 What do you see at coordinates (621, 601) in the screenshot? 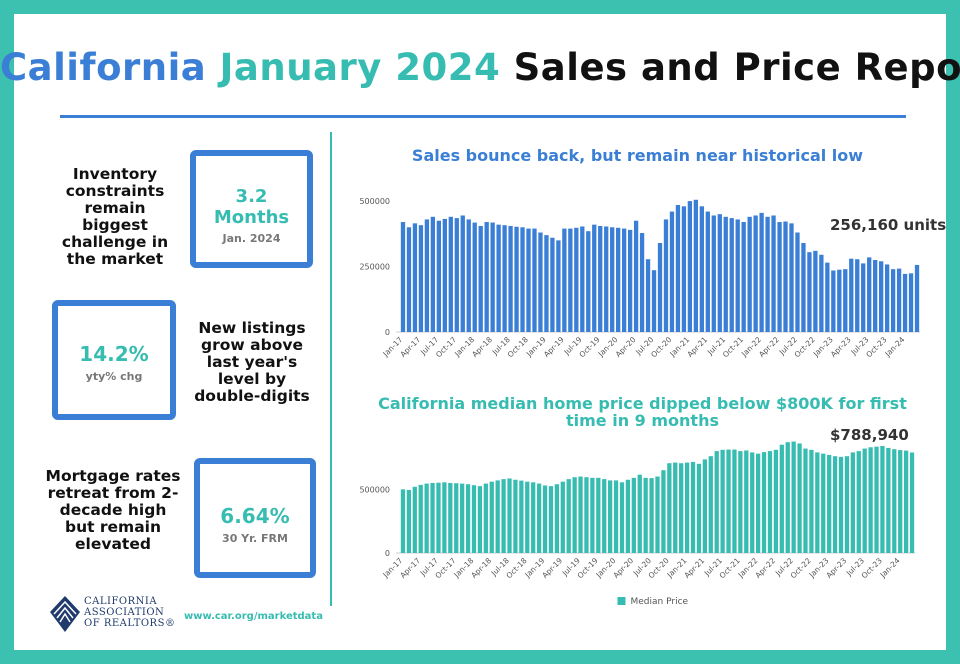
I see `price-legend-swatch` at bounding box center [621, 601].